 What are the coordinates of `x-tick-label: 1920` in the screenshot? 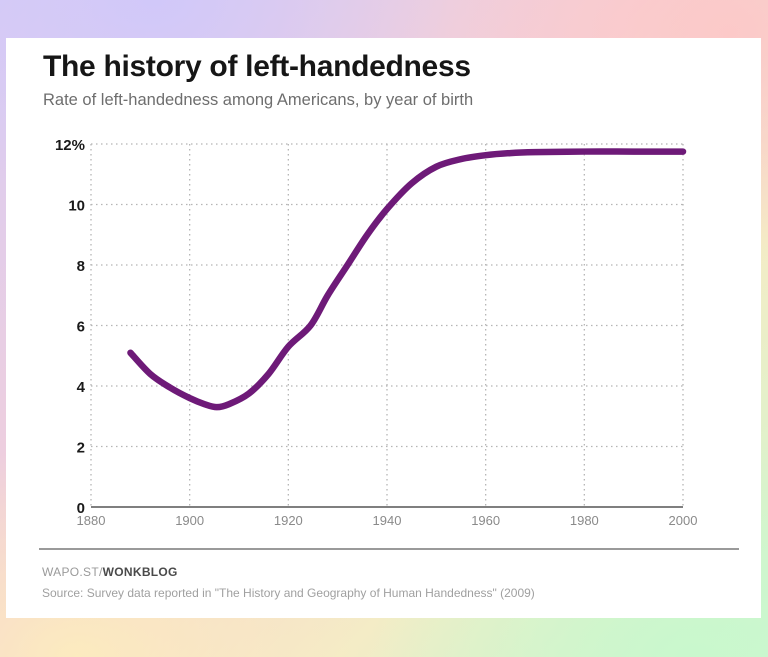 It's located at (288, 520).